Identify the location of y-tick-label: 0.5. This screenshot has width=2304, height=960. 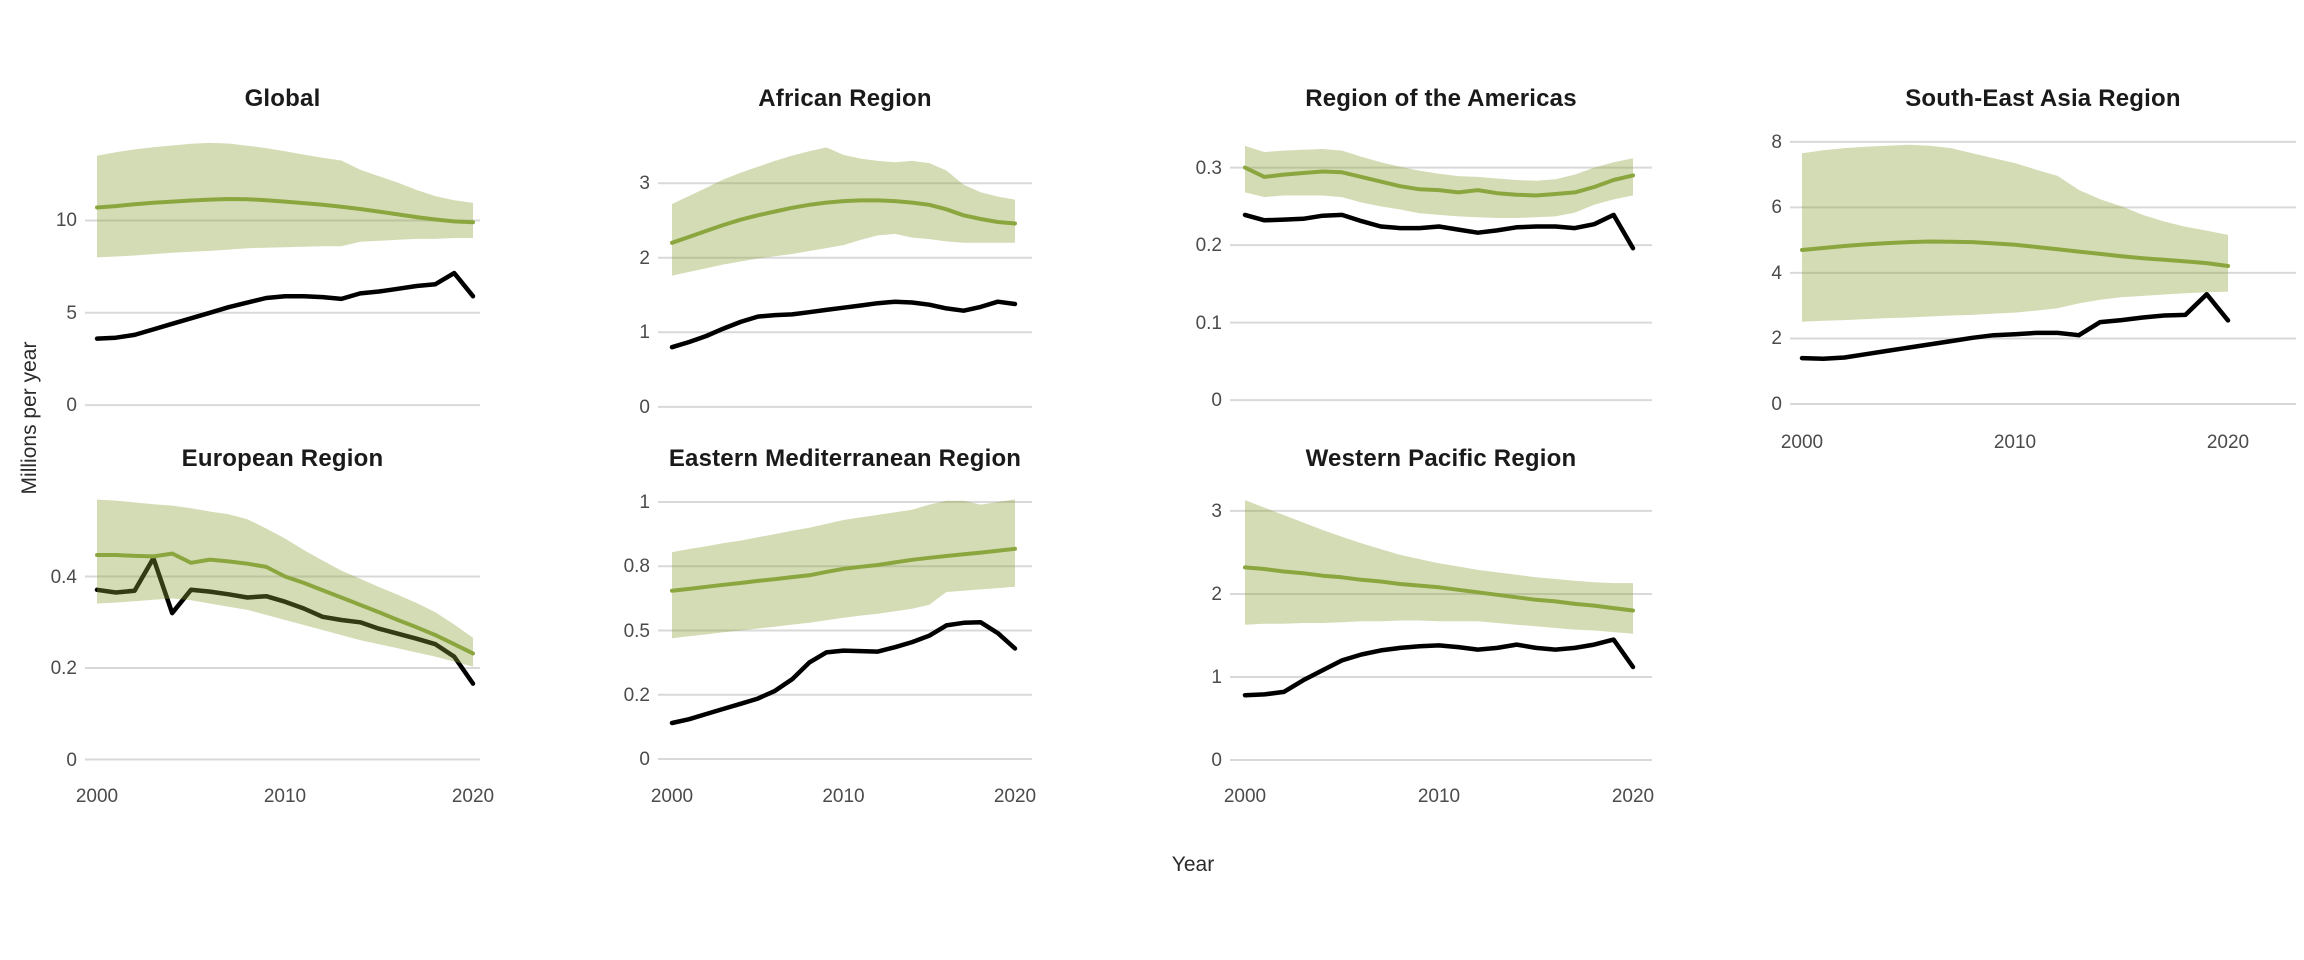
(636, 631).